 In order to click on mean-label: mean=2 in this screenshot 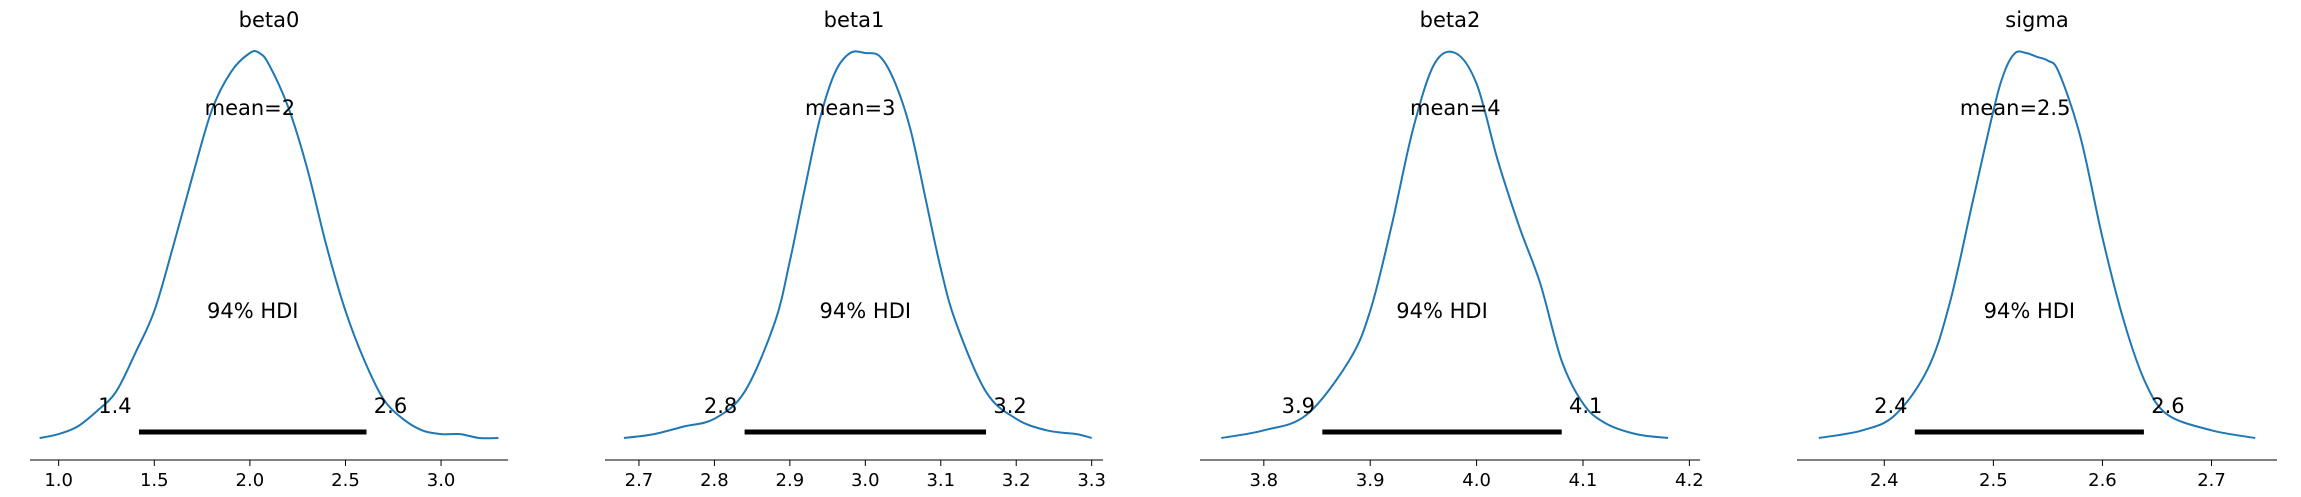, I will do `click(250, 108)`.